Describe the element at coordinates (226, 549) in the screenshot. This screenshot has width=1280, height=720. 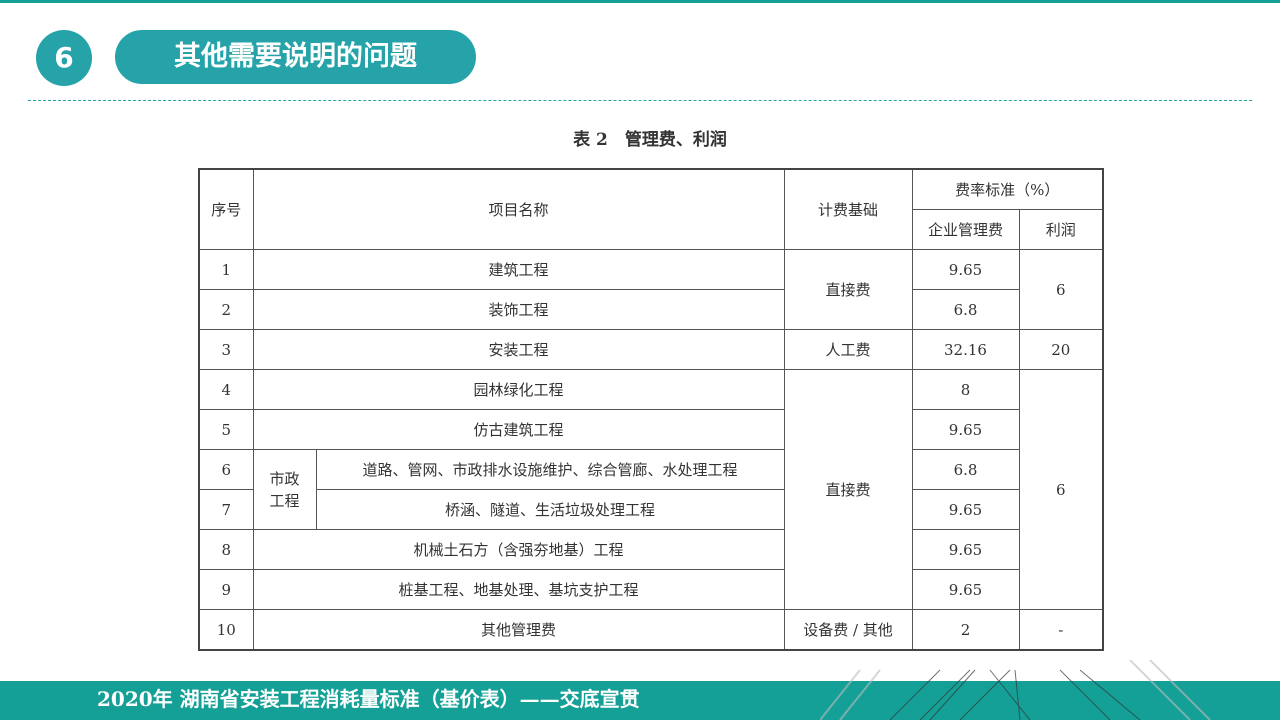
I see `cell-no: 8` at that location.